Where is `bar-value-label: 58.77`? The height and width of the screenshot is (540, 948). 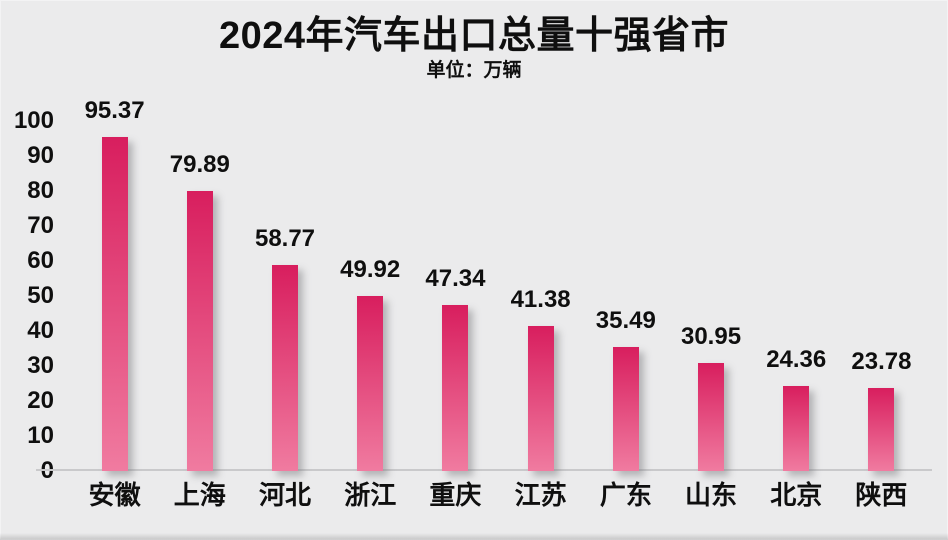 bar-value-label: 58.77 is located at coordinates (285, 239).